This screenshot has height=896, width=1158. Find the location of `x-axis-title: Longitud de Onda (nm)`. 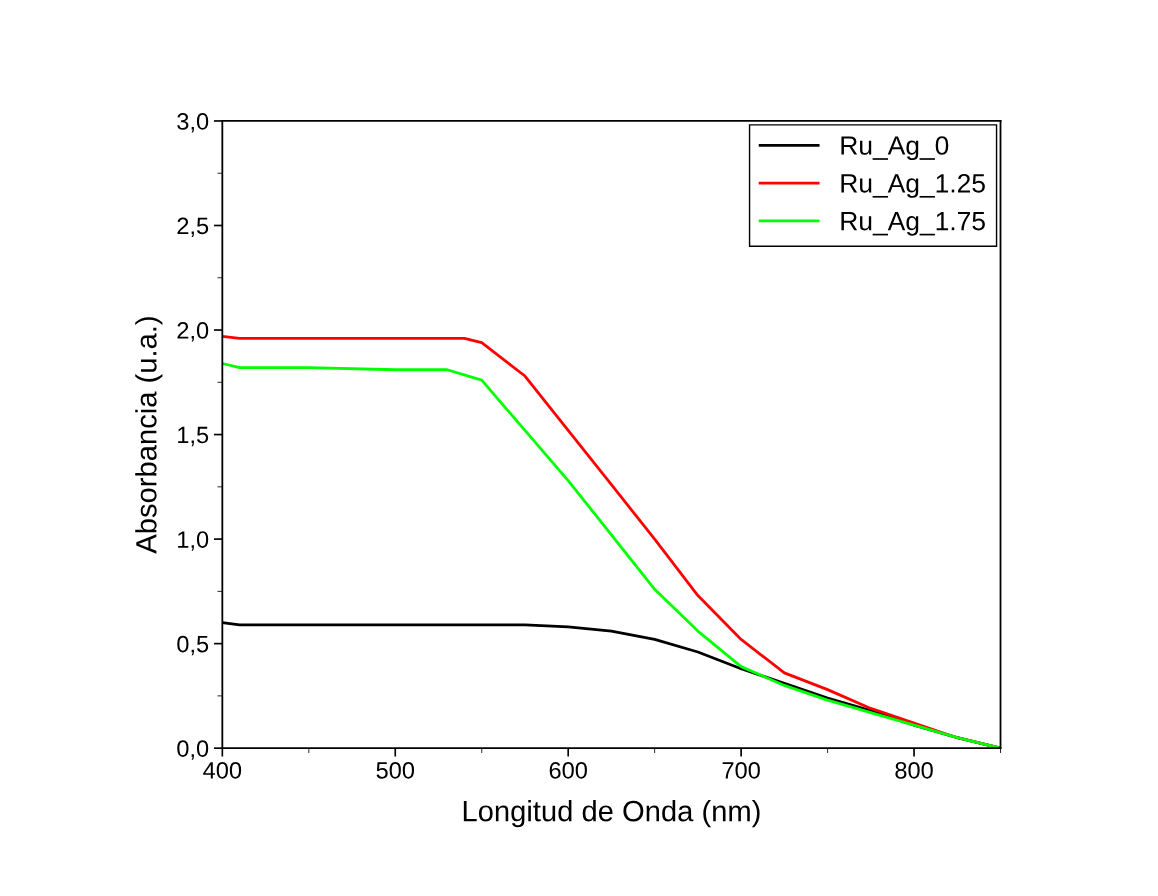

x-axis-title: Longitud de Onda (nm) is located at coordinates (611, 814).